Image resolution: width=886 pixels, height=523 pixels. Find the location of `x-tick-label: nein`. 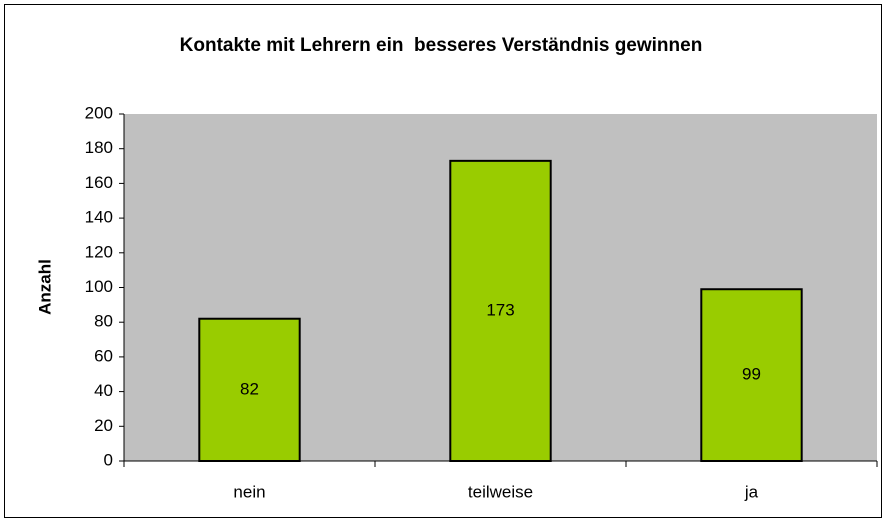

x-tick-label: nein is located at coordinates (249, 491).